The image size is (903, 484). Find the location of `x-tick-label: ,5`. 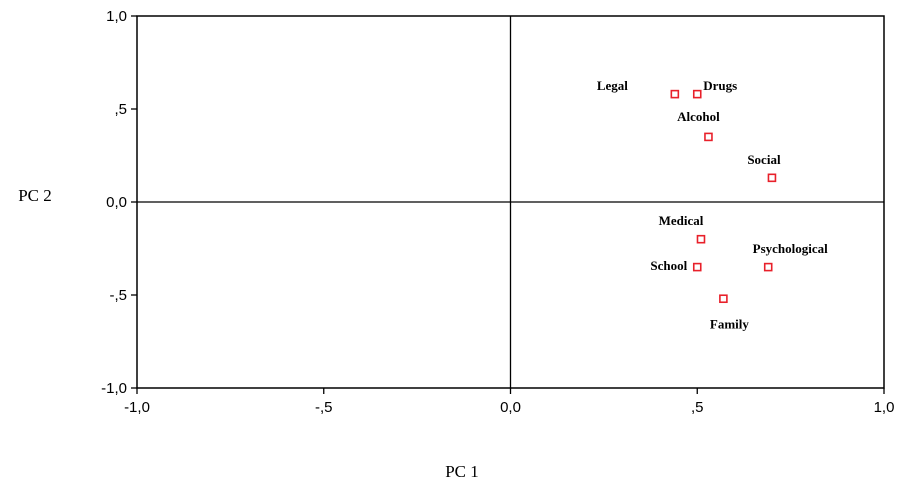

x-tick-label: ,5 is located at coordinates (697, 407).